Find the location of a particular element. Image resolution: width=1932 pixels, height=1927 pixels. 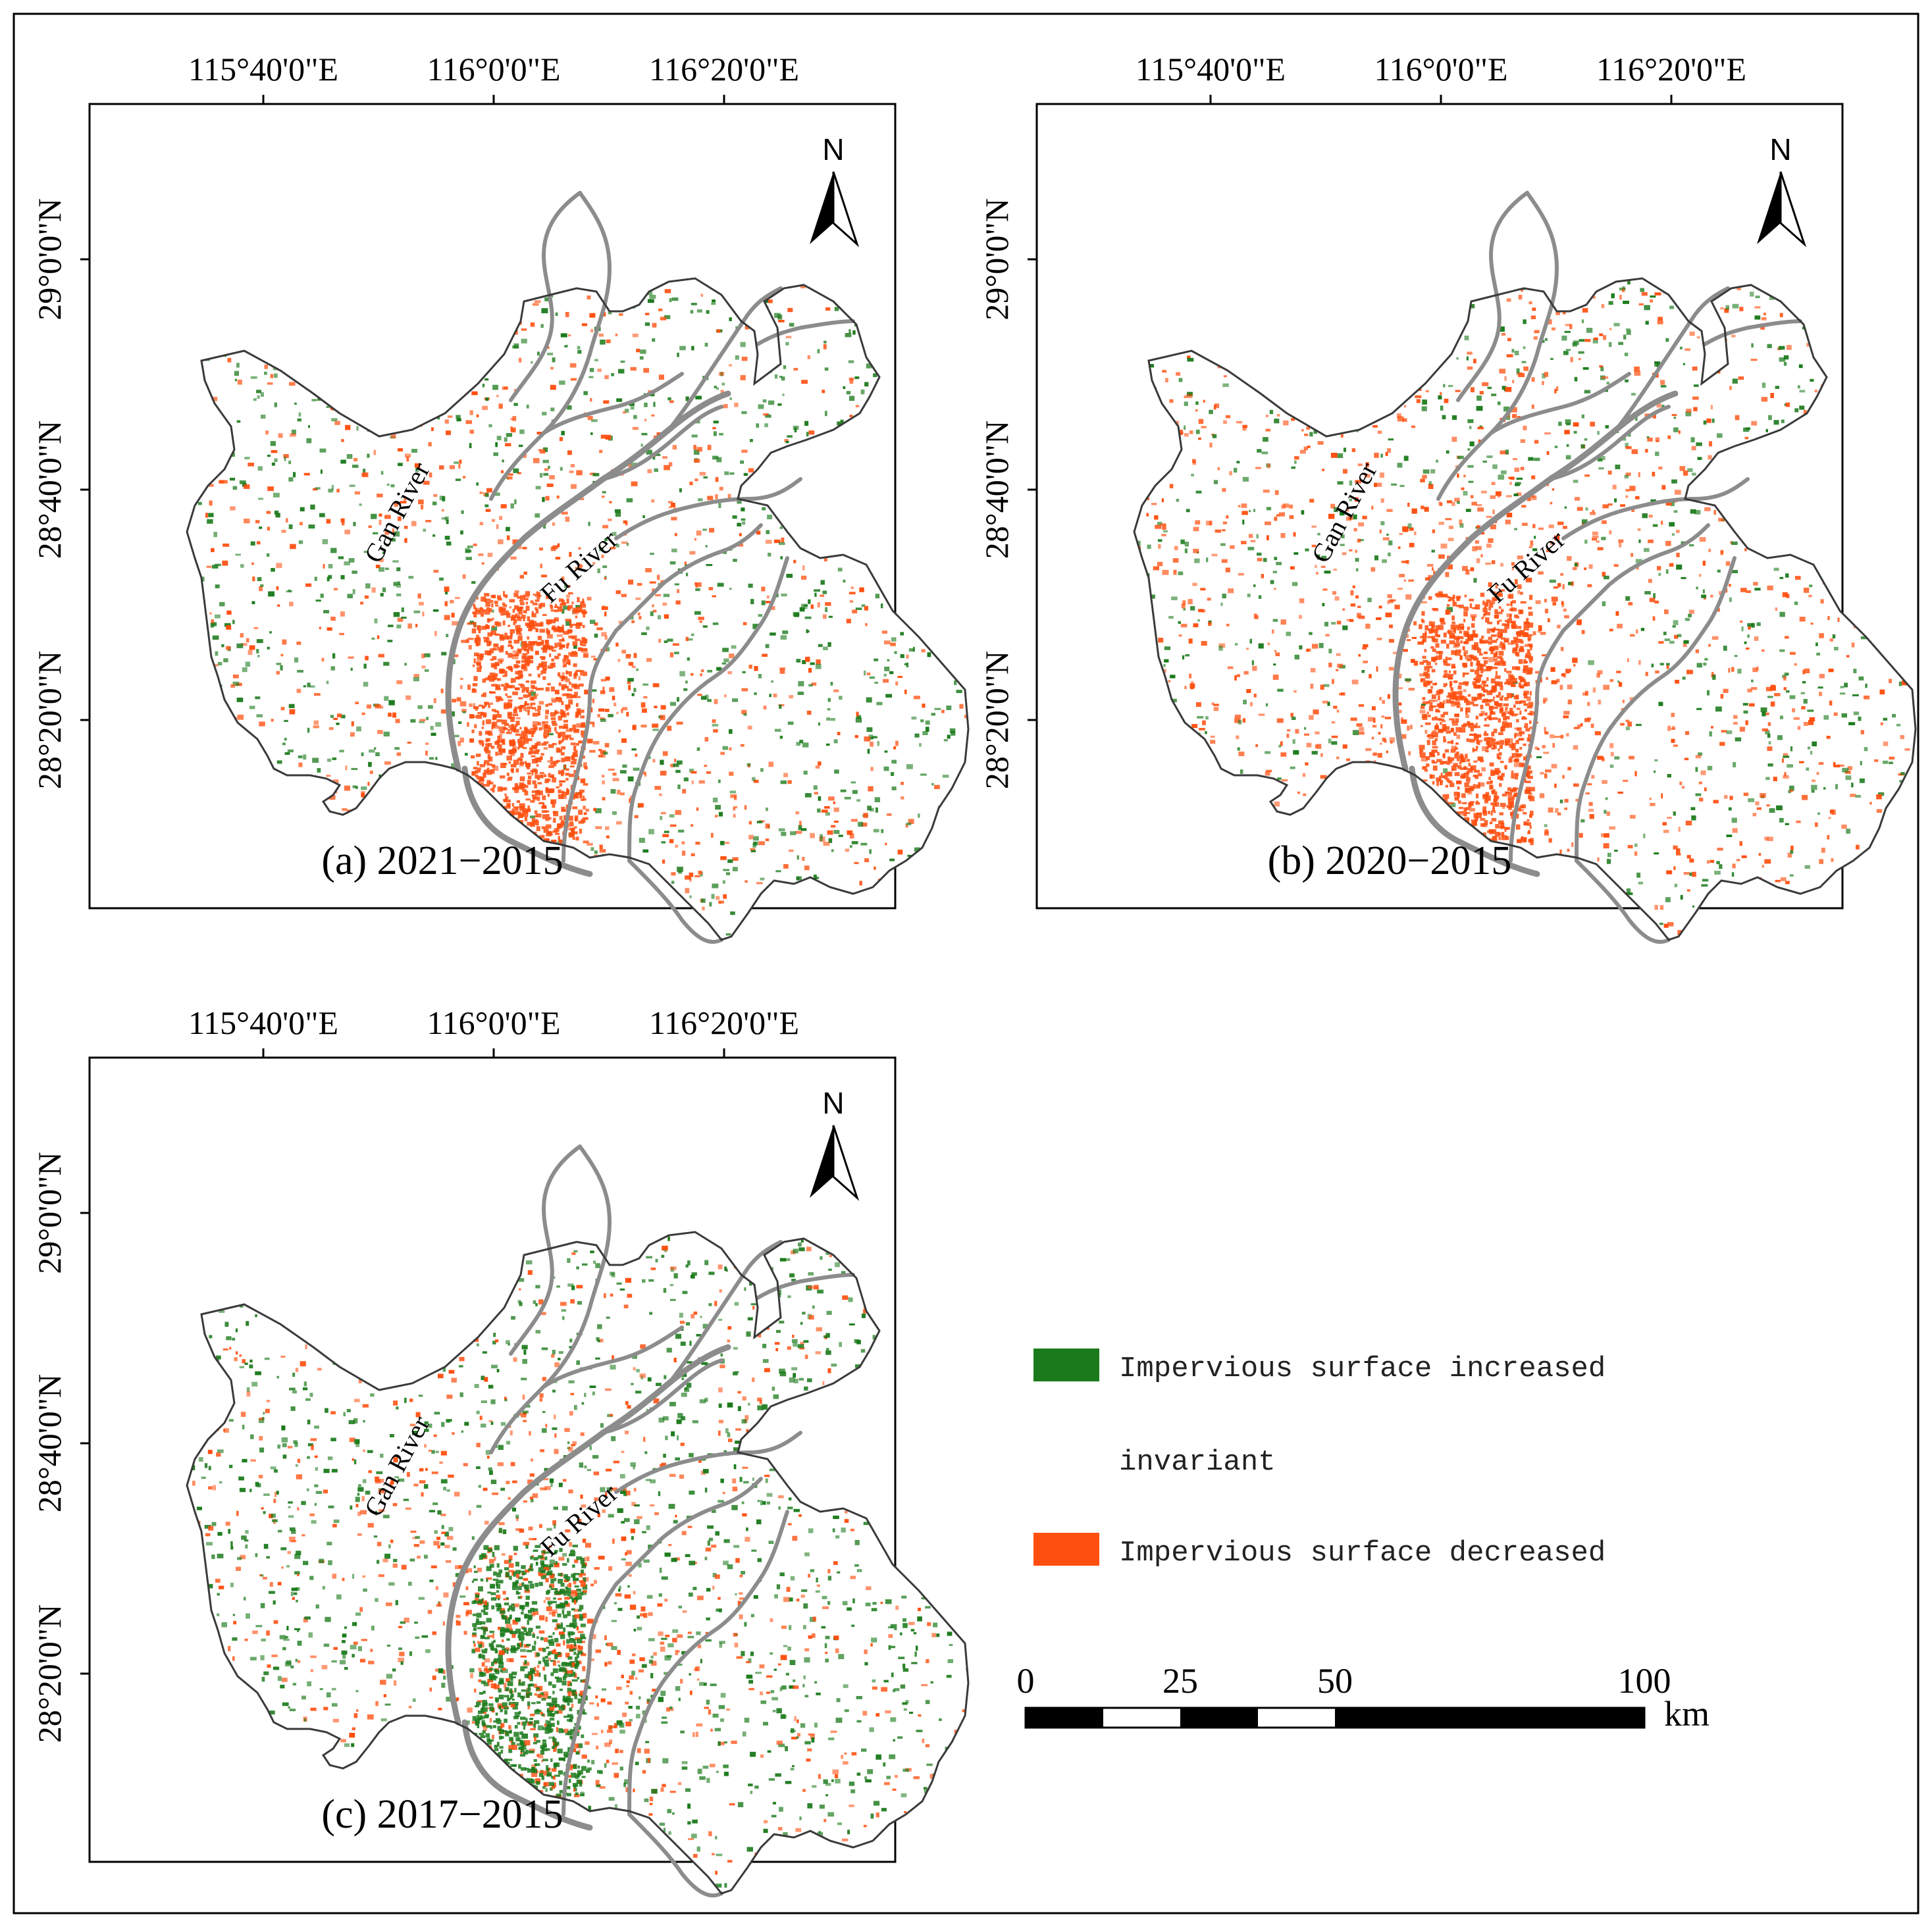

lat-label: 29°0'0"N is located at coordinates (49, 259).